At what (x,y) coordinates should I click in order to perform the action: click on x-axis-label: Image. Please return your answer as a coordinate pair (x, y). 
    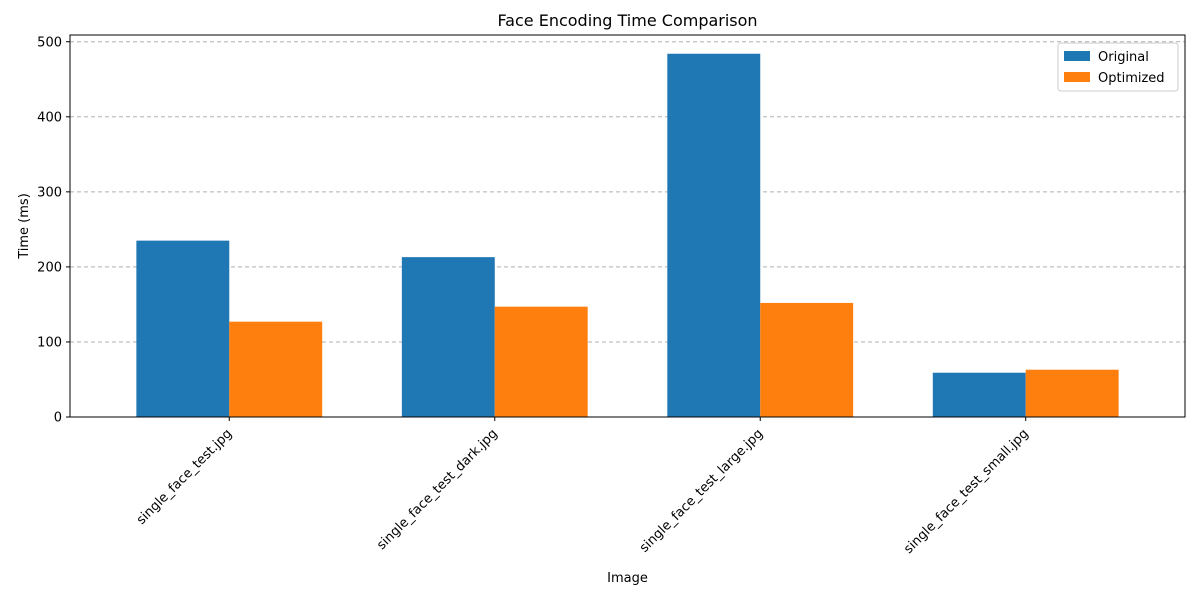
    Looking at the image, I should click on (627, 578).